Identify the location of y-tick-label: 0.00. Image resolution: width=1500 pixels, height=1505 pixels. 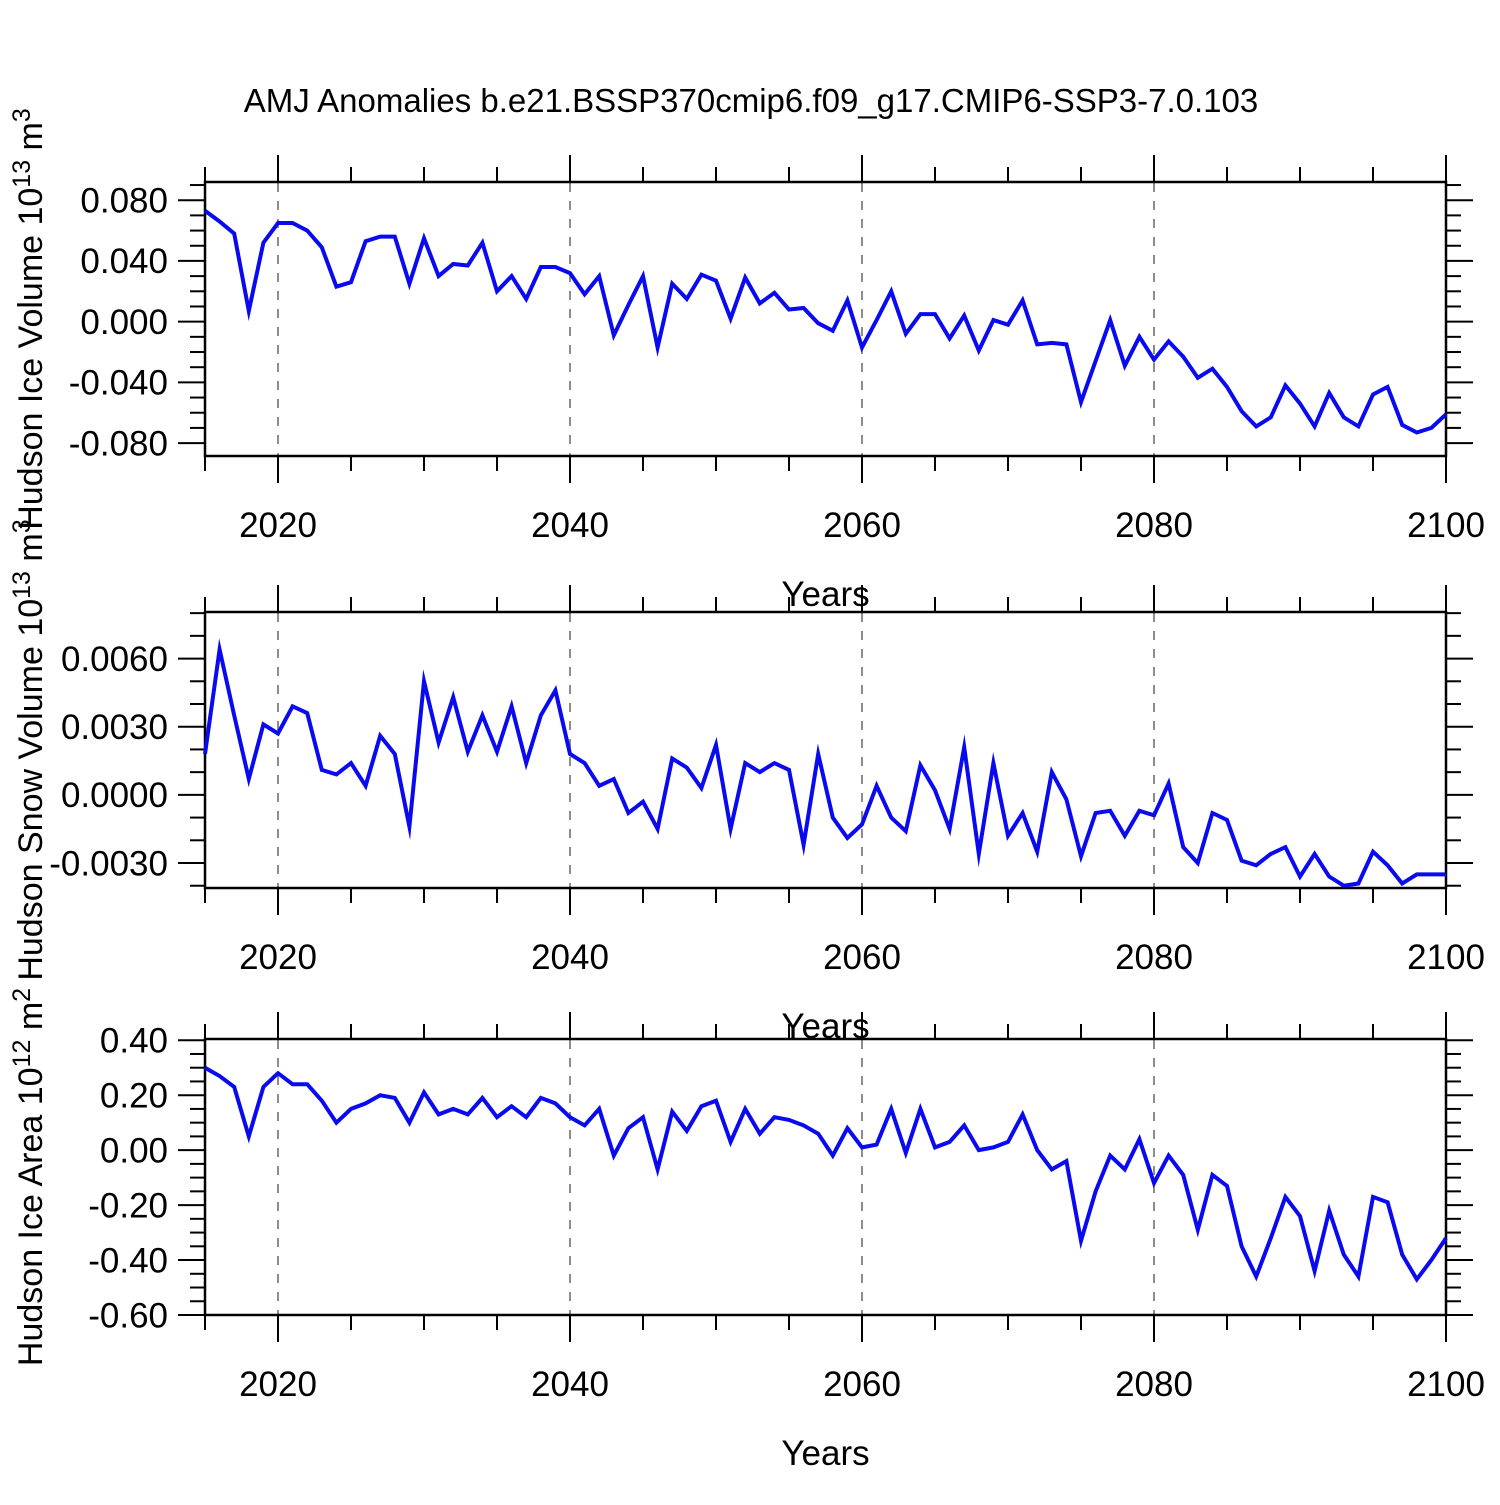
(134, 1150).